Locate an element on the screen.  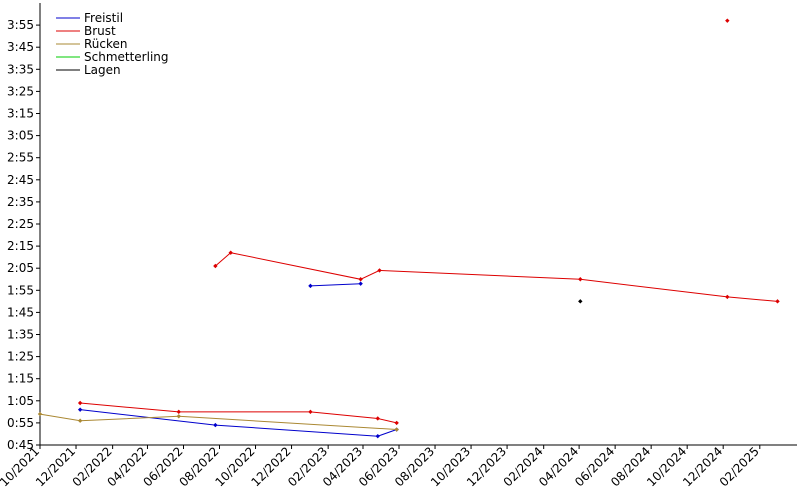
legend-label: Brust is located at coordinates (100, 31).